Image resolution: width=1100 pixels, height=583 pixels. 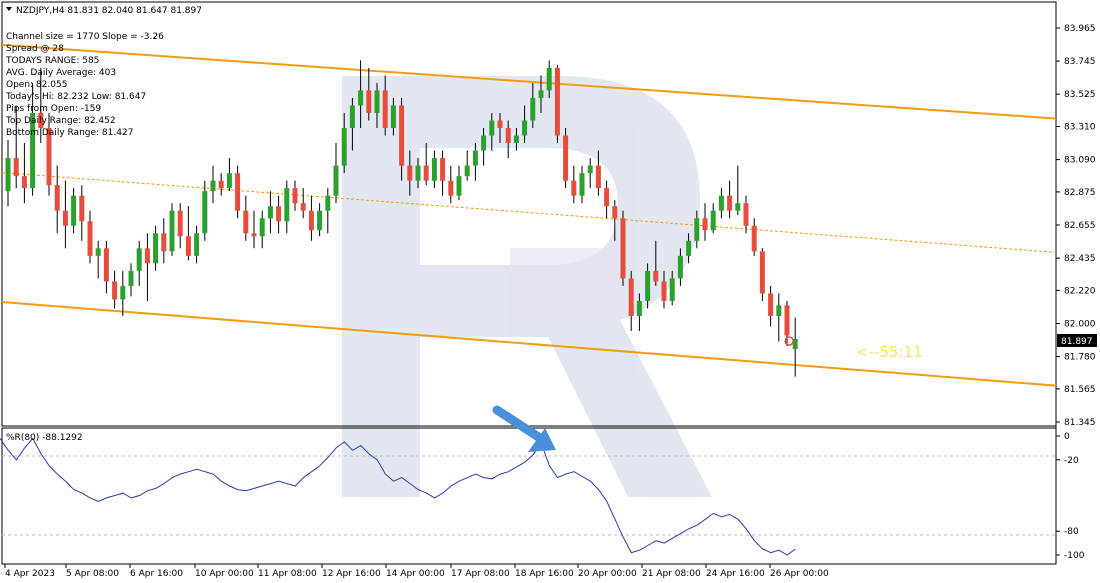 What do you see at coordinates (529, 343) in the screenshot?
I see `channel-bottom-line` at bounding box center [529, 343].